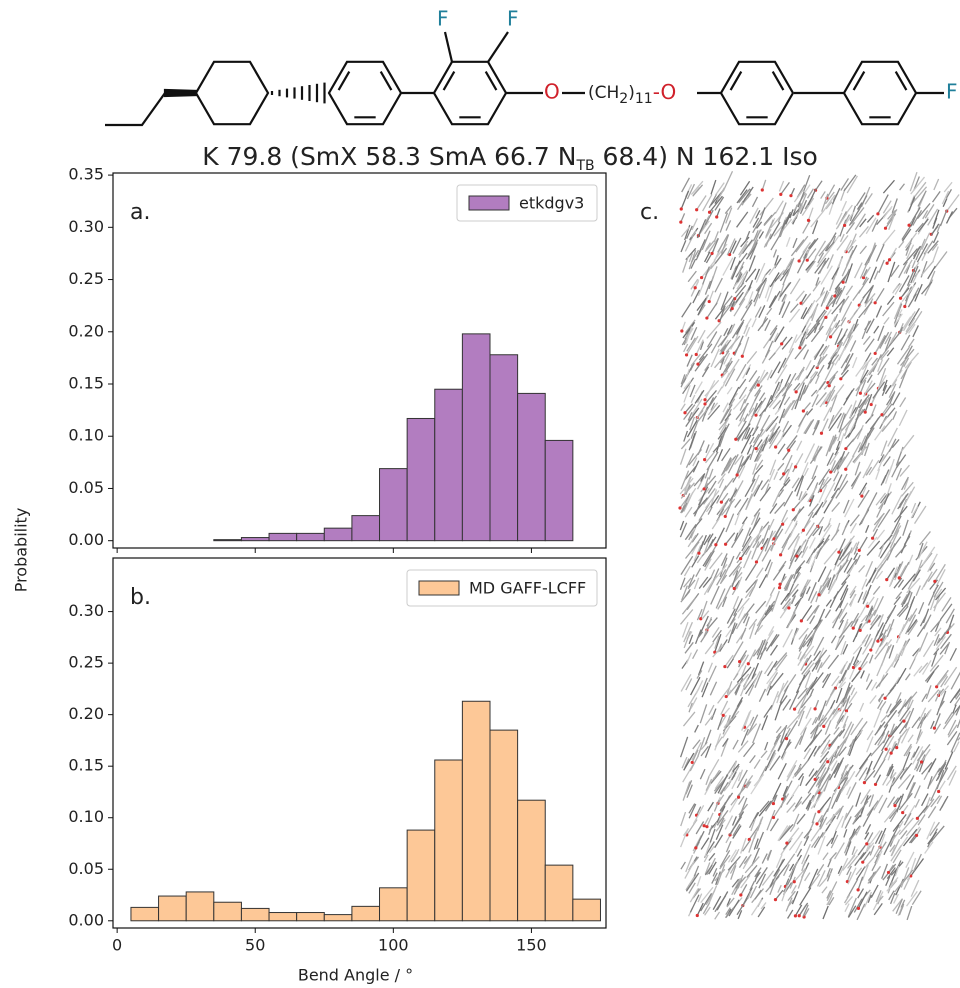 Image resolution: width=960 pixels, height=988 pixels. Describe the element at coordinates (531, 945) in the screenshot. I see `x-tick-label: 150` at that location.